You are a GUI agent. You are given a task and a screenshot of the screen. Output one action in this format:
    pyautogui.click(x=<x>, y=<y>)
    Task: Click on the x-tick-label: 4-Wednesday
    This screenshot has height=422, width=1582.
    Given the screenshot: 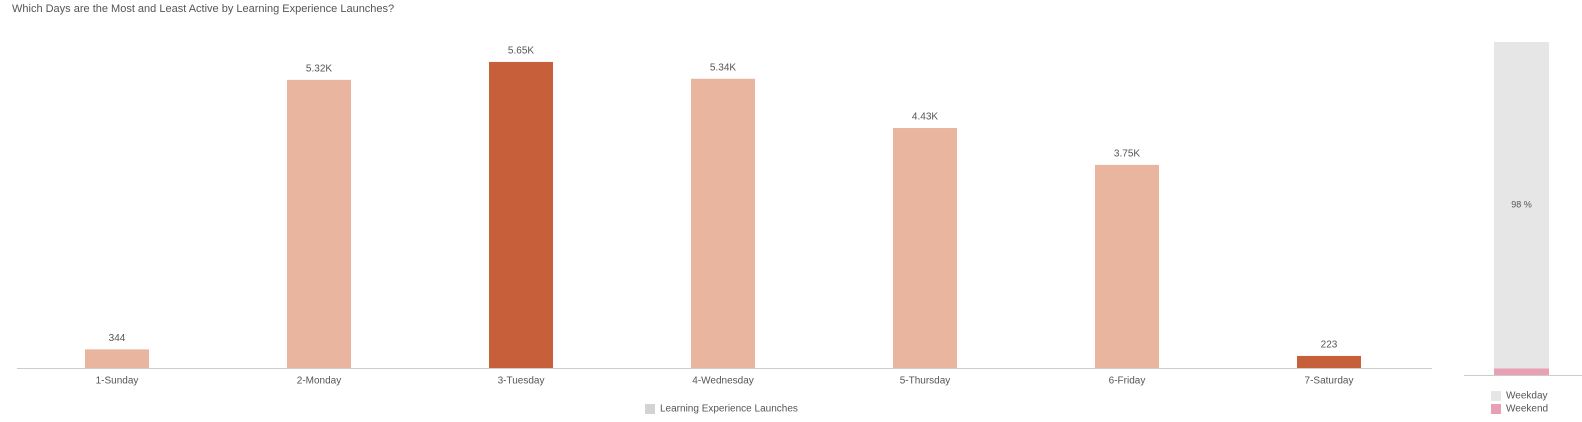 What is the action you would take?
    pyautogui.click(x=723, y=381)
    